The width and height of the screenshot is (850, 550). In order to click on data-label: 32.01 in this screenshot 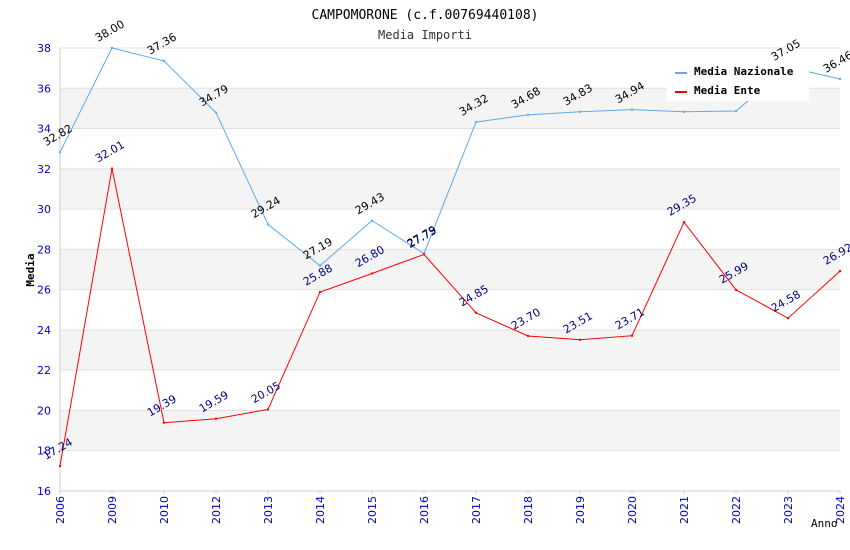, I will do `click(110, 151)`.